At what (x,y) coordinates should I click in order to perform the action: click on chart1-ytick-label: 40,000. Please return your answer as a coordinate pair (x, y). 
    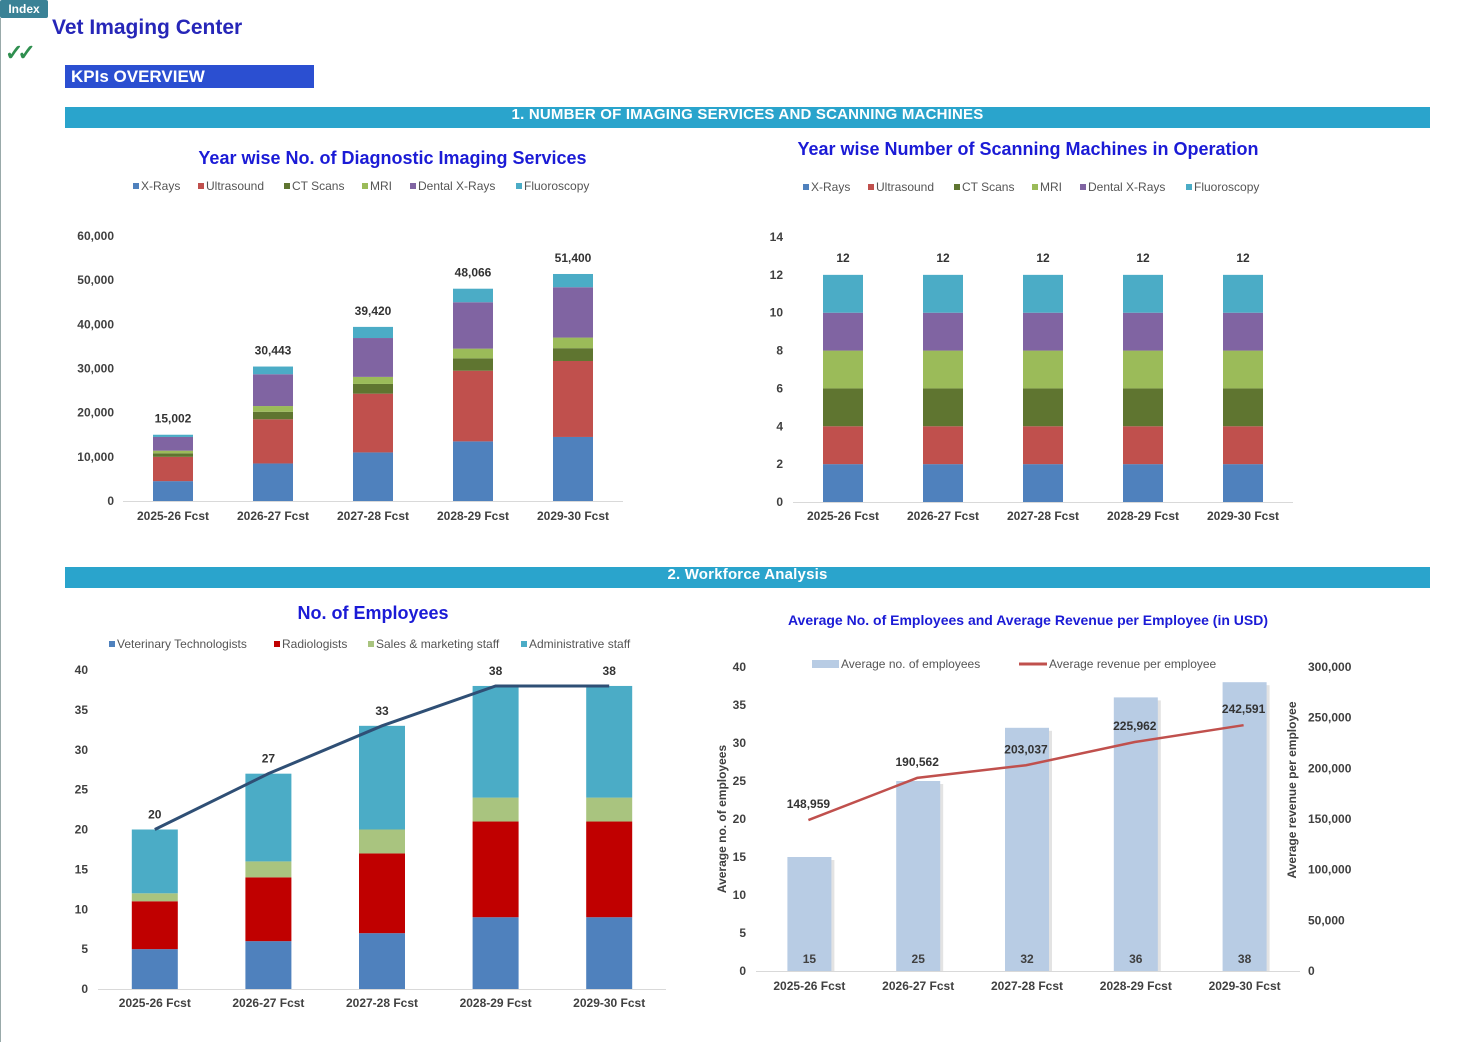
    Looking at the image, I should click on (95, 324).